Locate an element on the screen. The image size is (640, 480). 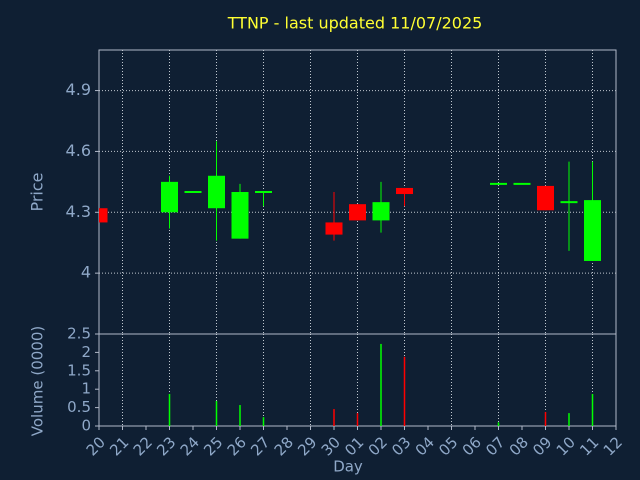
y-tick-label: 2.5 is located at coordinates (79, 334).